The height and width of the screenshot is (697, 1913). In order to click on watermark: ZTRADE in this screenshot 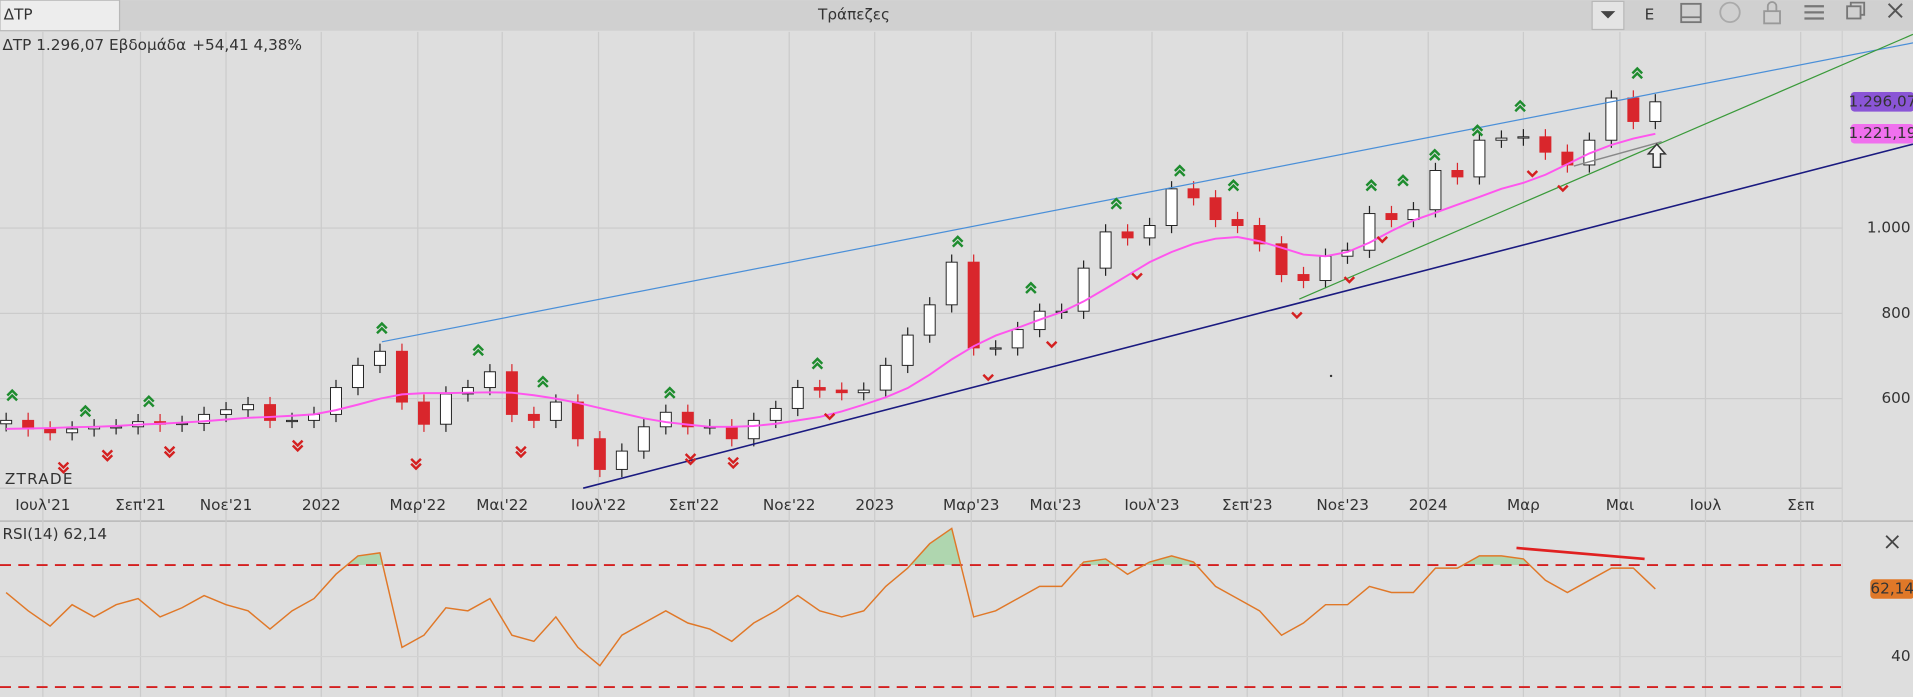, I will do `click(39, 479)`.